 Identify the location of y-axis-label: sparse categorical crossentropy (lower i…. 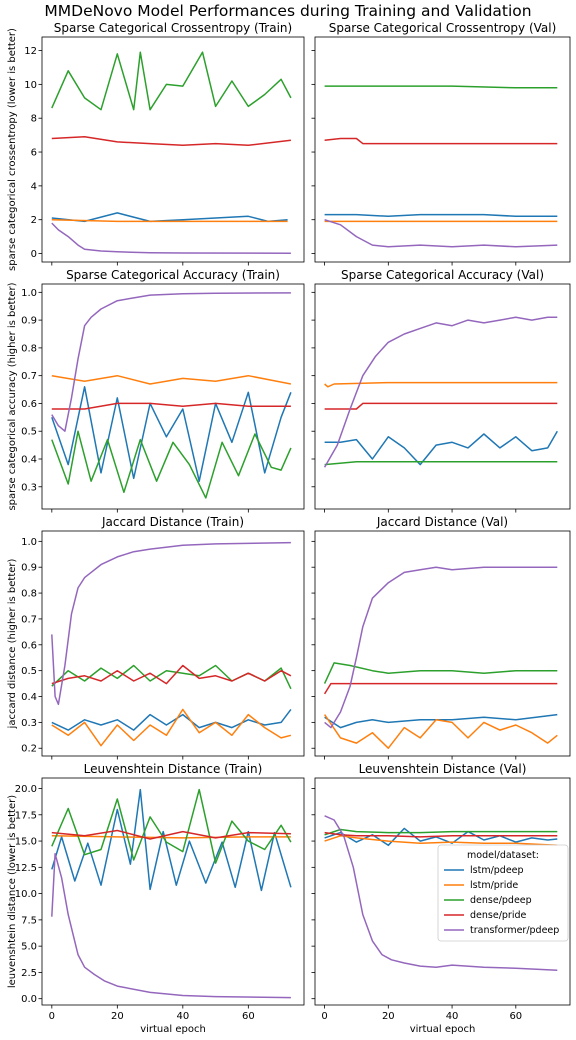
(12, 149).